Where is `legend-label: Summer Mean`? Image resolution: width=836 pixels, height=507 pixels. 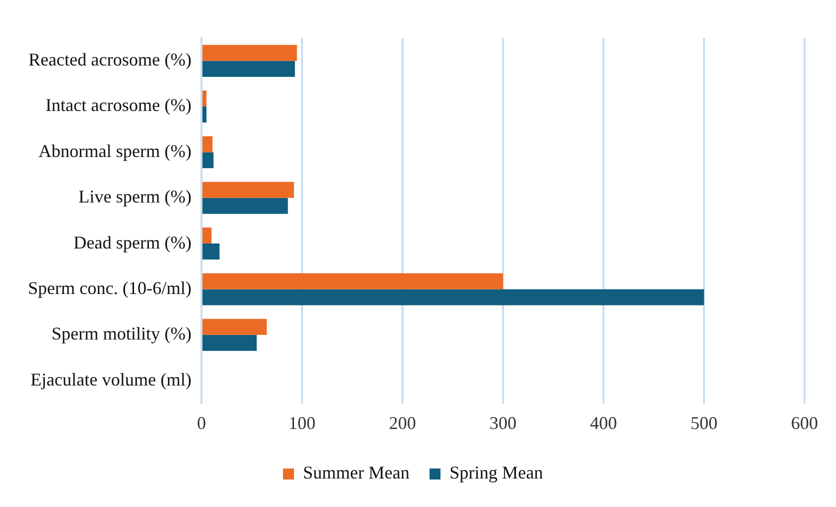
legend-label: Summer Mean is located at coordinates (356, 472).